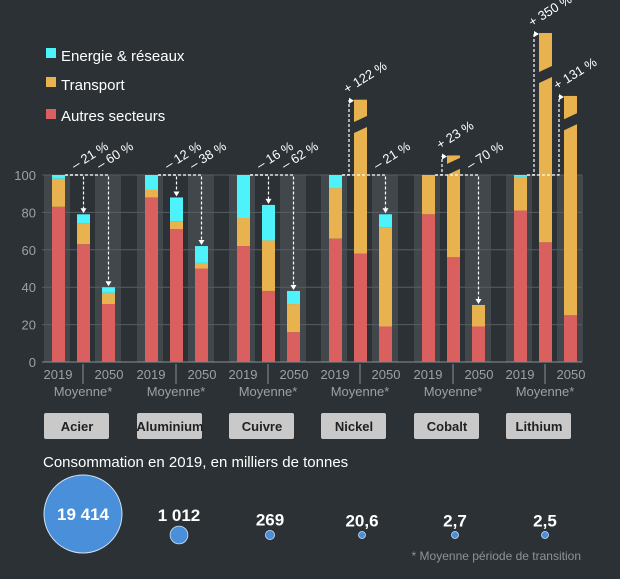 The width and height of the screenshot is (620, 579). I want to click on button-label: Lithium, so click(539, 426).